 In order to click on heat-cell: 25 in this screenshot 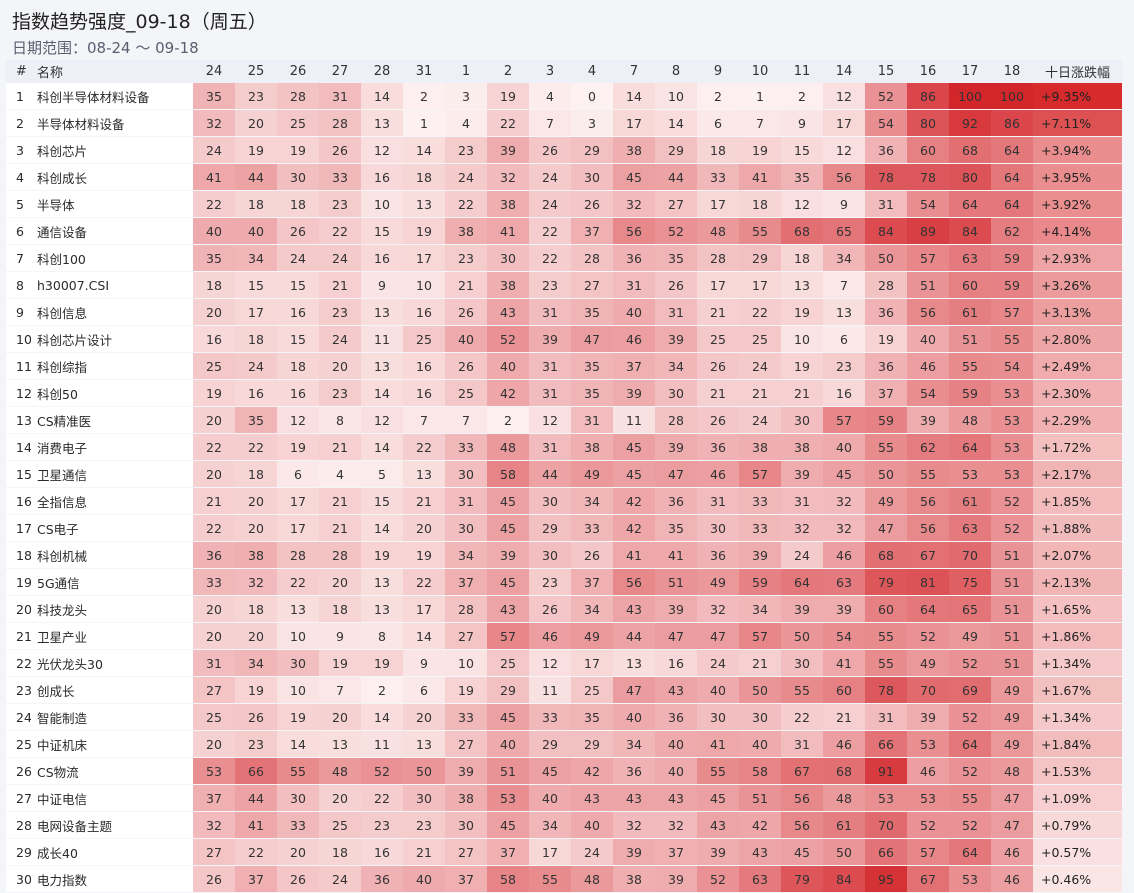, I will do `click(760, 339)`.